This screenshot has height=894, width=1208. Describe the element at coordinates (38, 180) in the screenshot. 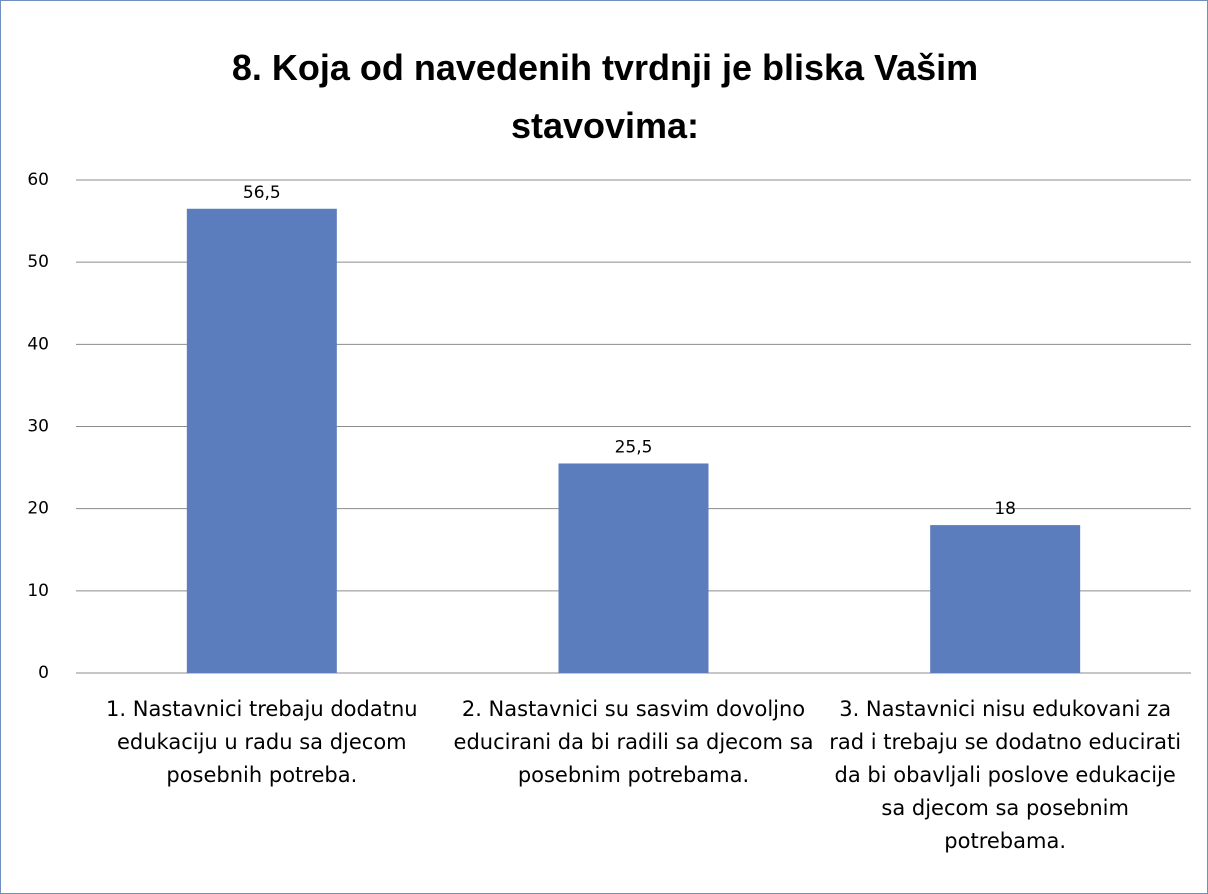

I see `y-tick-label: 60` at that location.